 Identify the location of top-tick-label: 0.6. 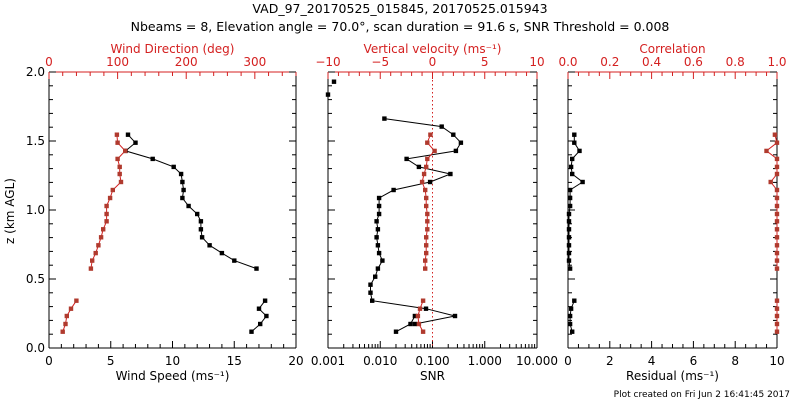
(693, 62).